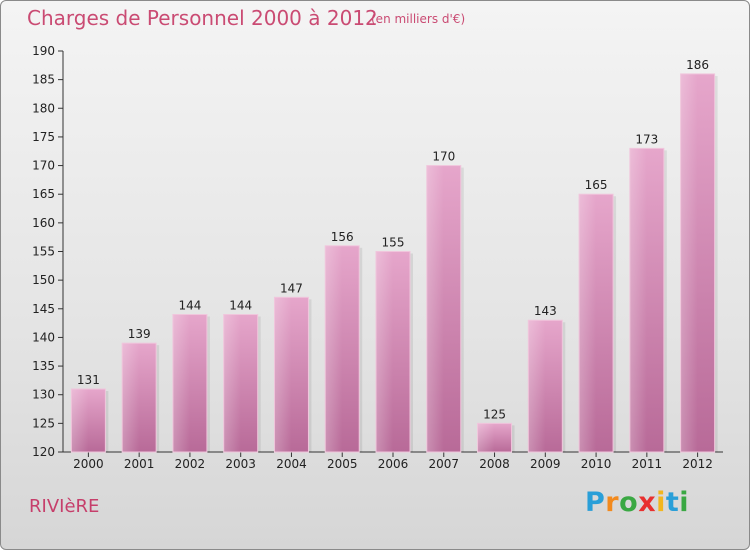 The width and height of the screenshot is (750, 550). Describe the element at coordinates (697, 464) in the screenshot. I see `x-tick-label: 2012` at that location.